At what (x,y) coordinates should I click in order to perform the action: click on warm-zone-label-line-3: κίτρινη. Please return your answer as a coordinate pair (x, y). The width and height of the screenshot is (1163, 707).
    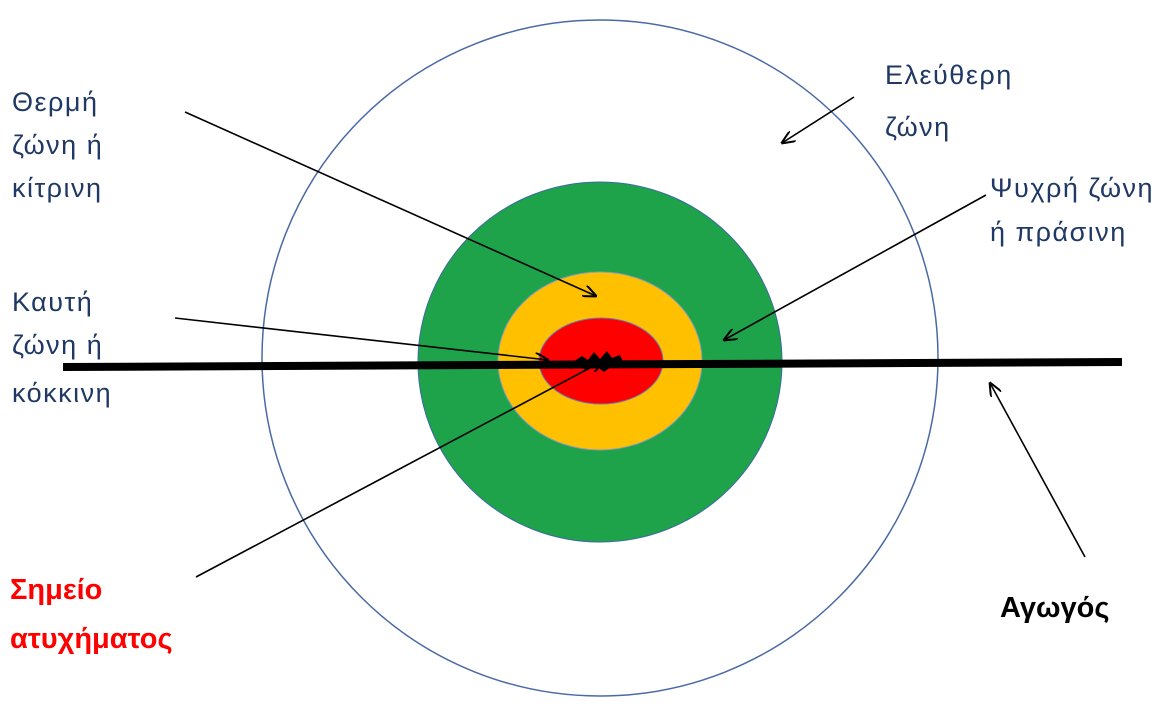
    Looking at the image, I should click on (57, 188).